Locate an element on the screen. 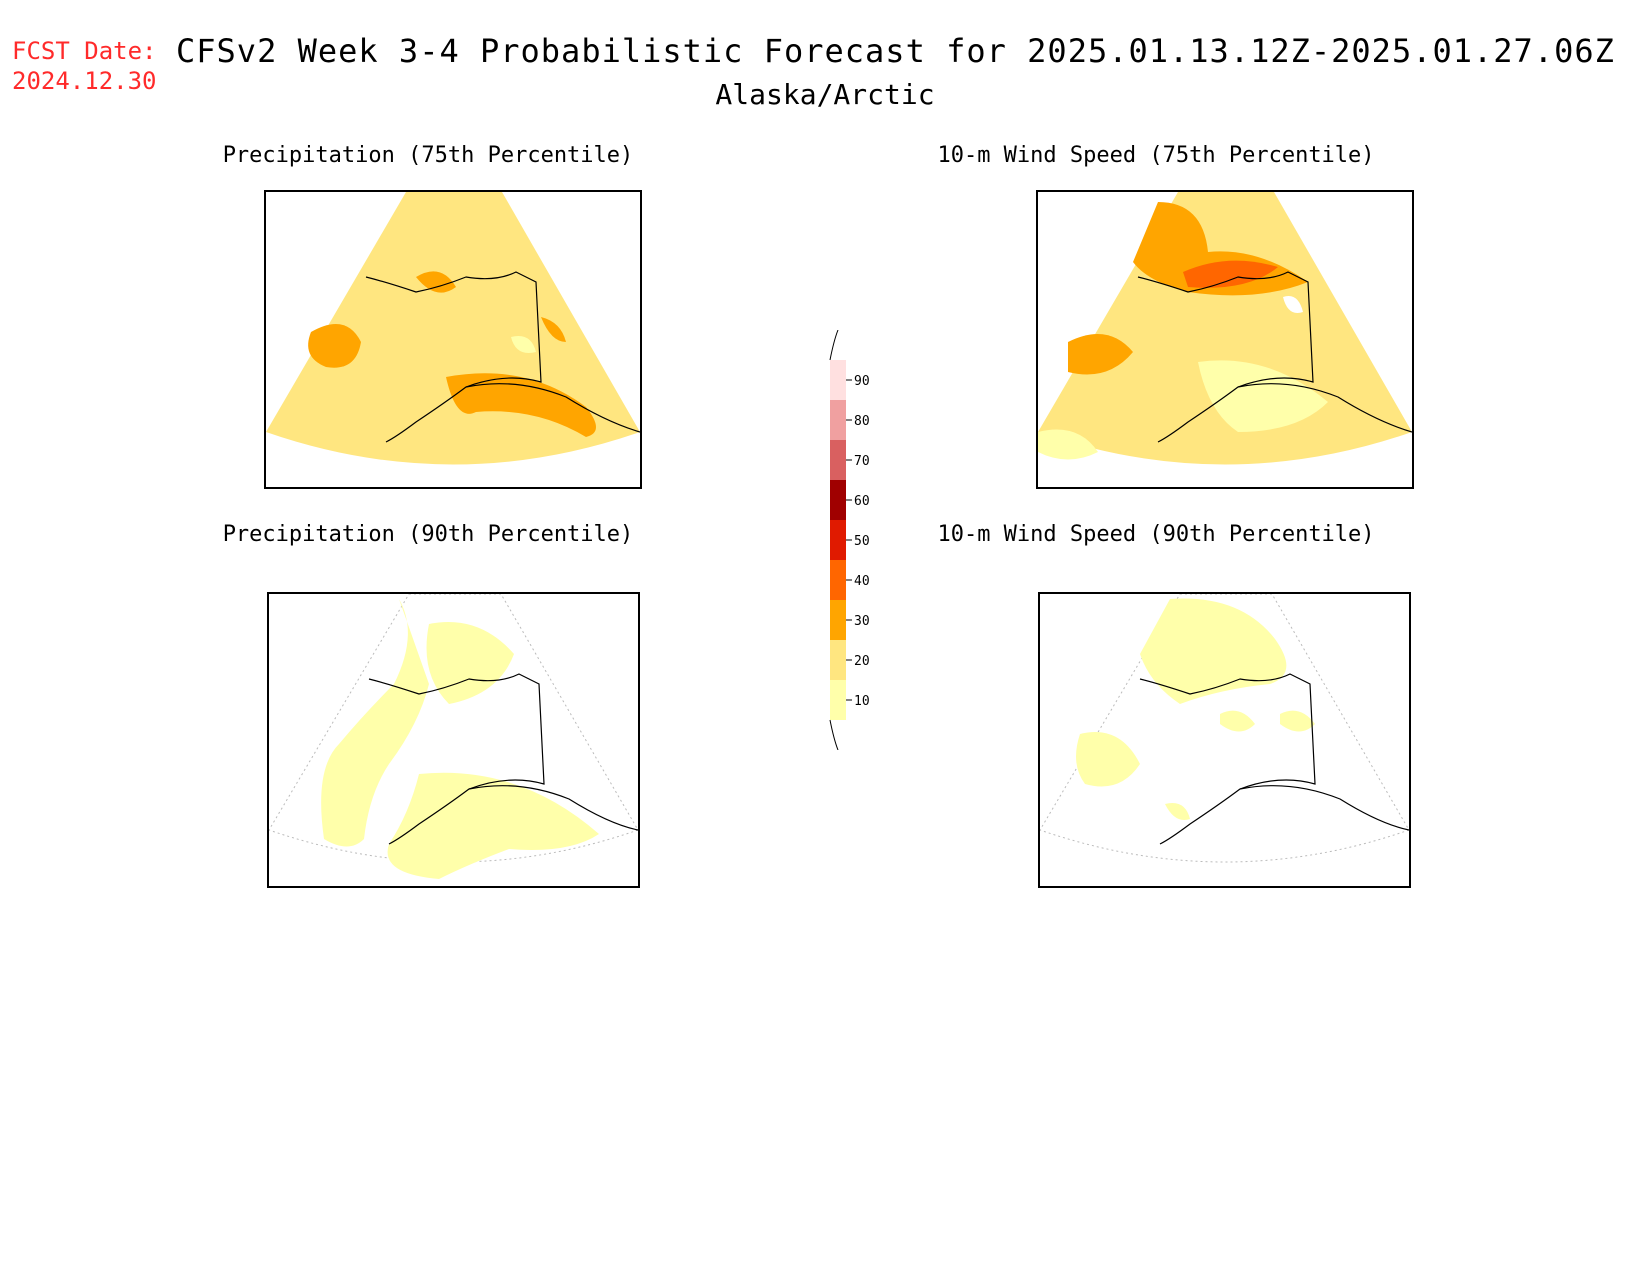 The height and width of the screenshot is (1275, 1650). colorbar-label: 20 is located at coordinates (862, 661).